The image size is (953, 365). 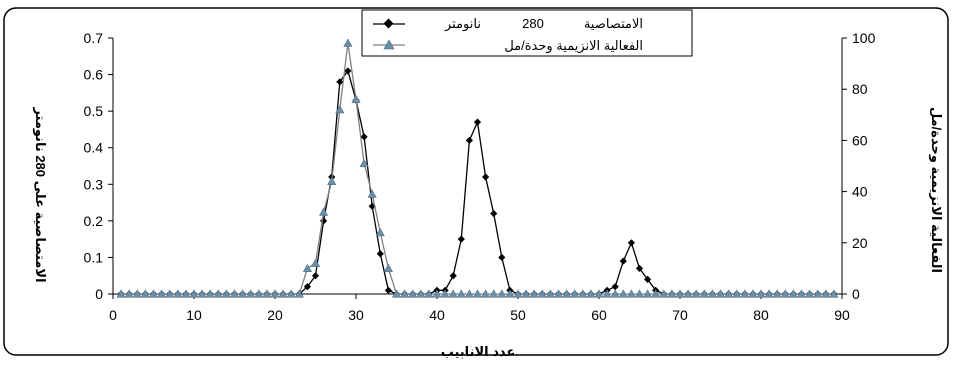 I want to click on legend-label-absorbance-wavelength: 280, so click(x=533, y=23).